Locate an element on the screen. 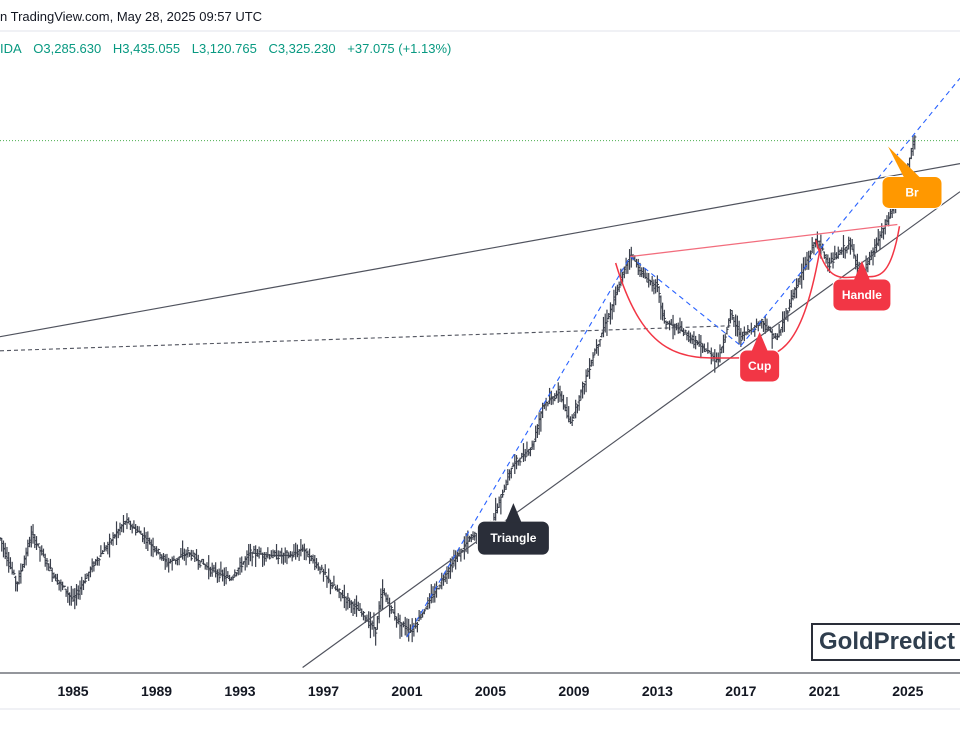 The image size is (960, 750). neckline-dashed is located at coordinates (365, 338).